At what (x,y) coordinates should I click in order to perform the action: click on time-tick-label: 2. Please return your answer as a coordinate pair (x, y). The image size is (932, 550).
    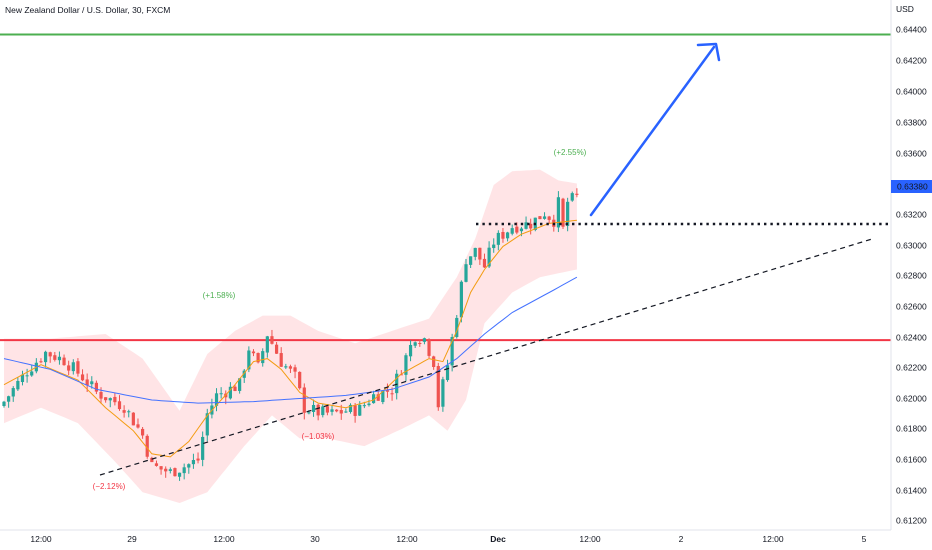
    Looking at the image, I should click on (681, 539).